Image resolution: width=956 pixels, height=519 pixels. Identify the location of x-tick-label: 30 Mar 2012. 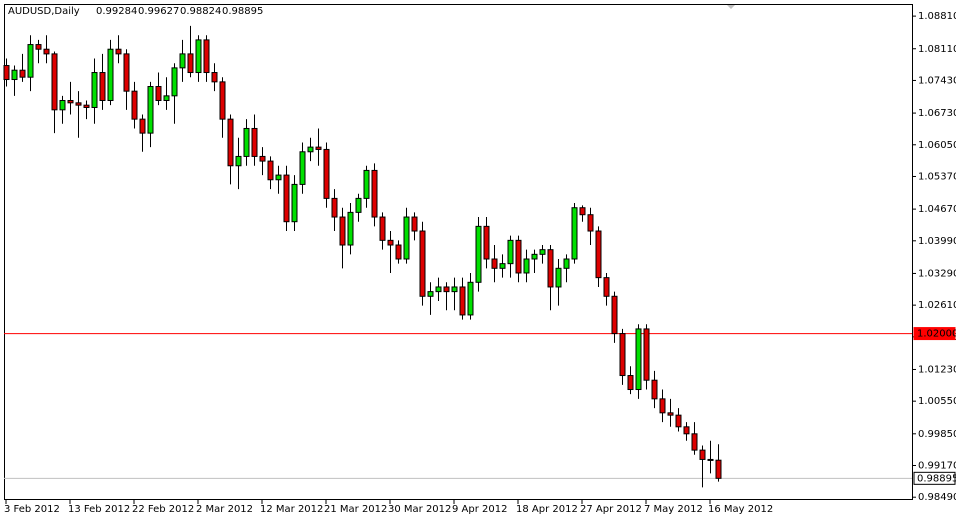
(419, 509).